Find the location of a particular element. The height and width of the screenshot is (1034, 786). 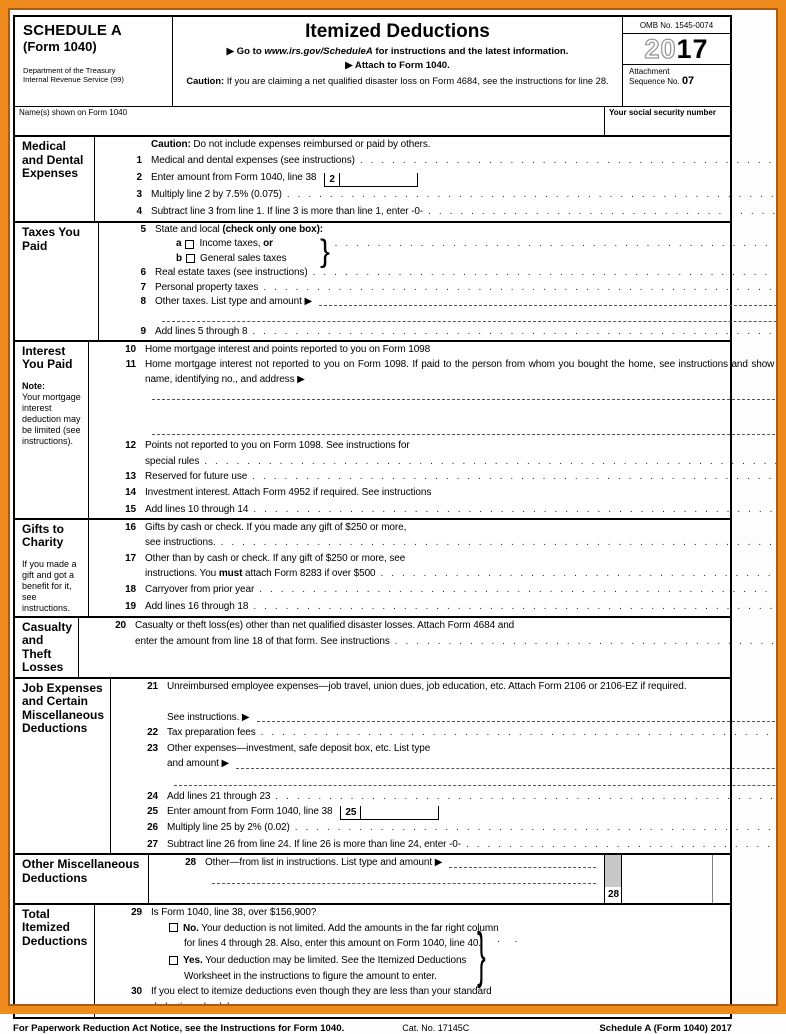

year-bold: 17 is located at coordinates (693, 49).